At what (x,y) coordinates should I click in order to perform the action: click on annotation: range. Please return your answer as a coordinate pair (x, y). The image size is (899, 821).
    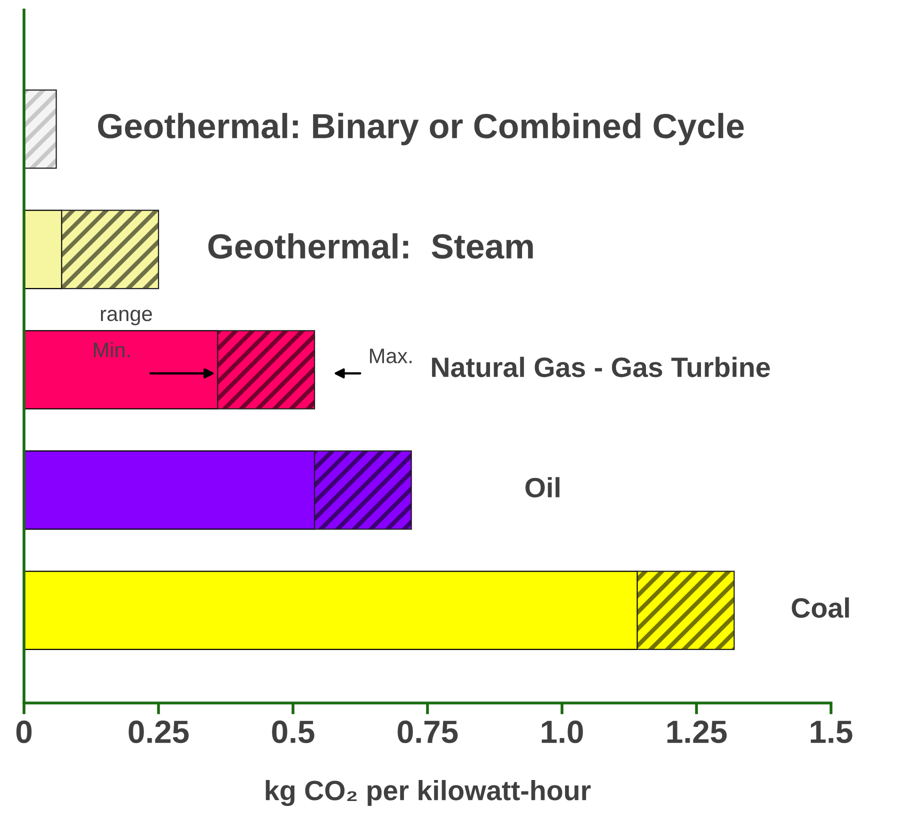
    Looking at the image, I should click on (126, 318).